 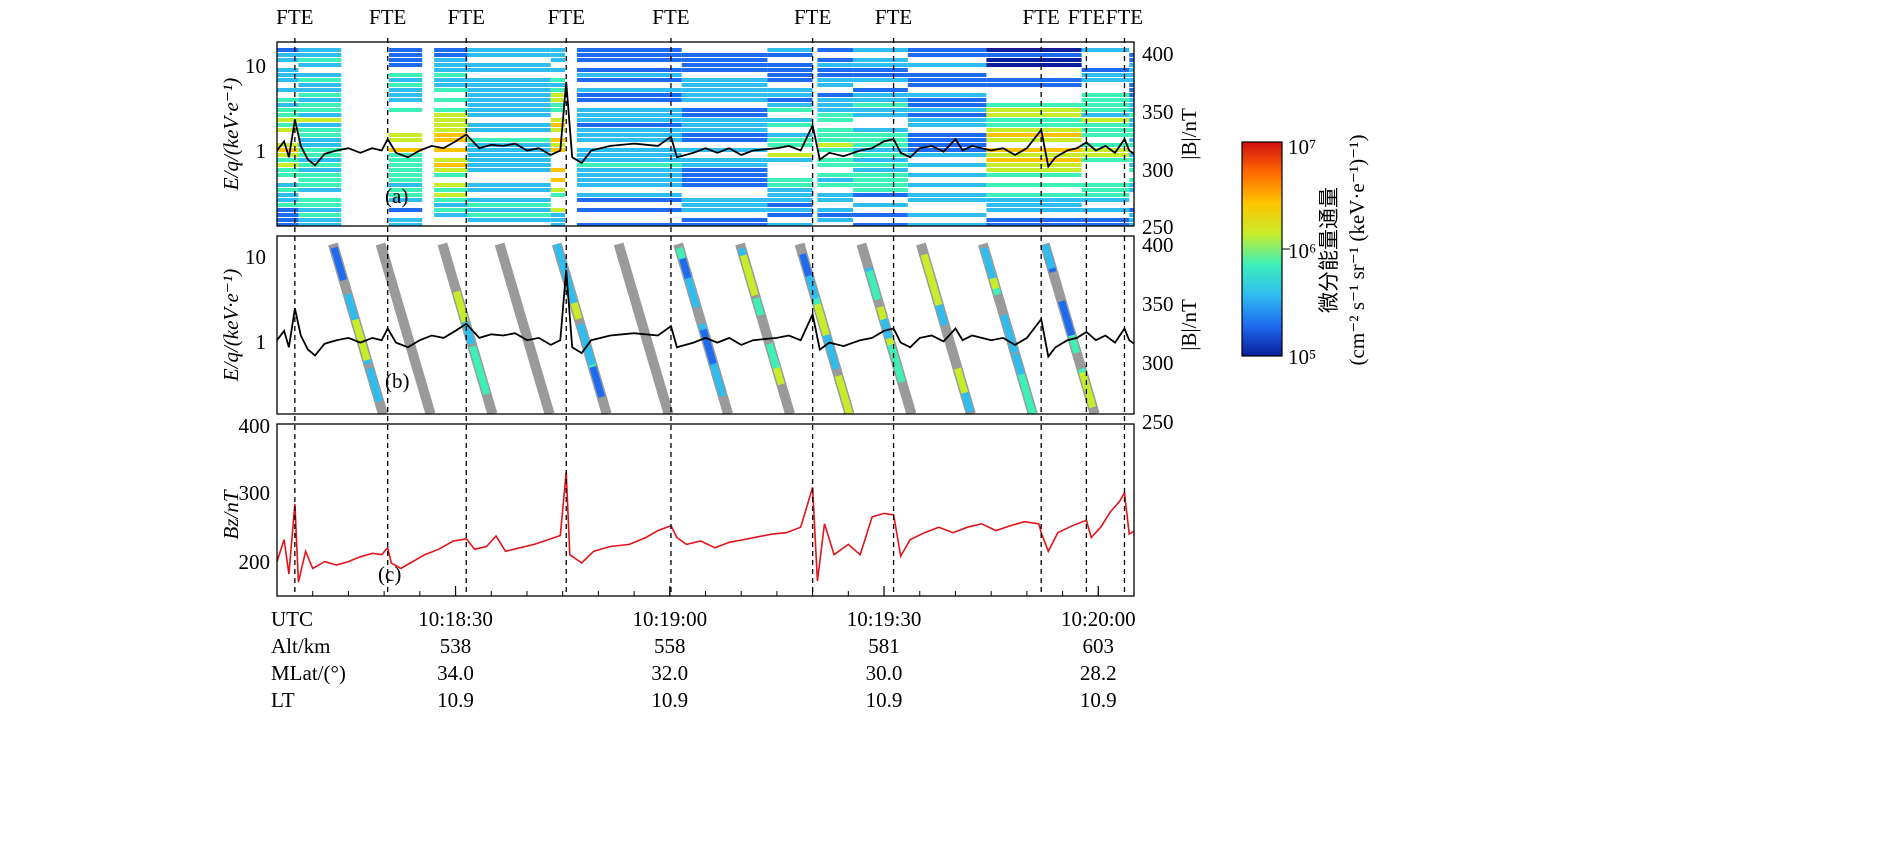 I want to click on fte-label-7: FTE, so click(x=893, y=17).